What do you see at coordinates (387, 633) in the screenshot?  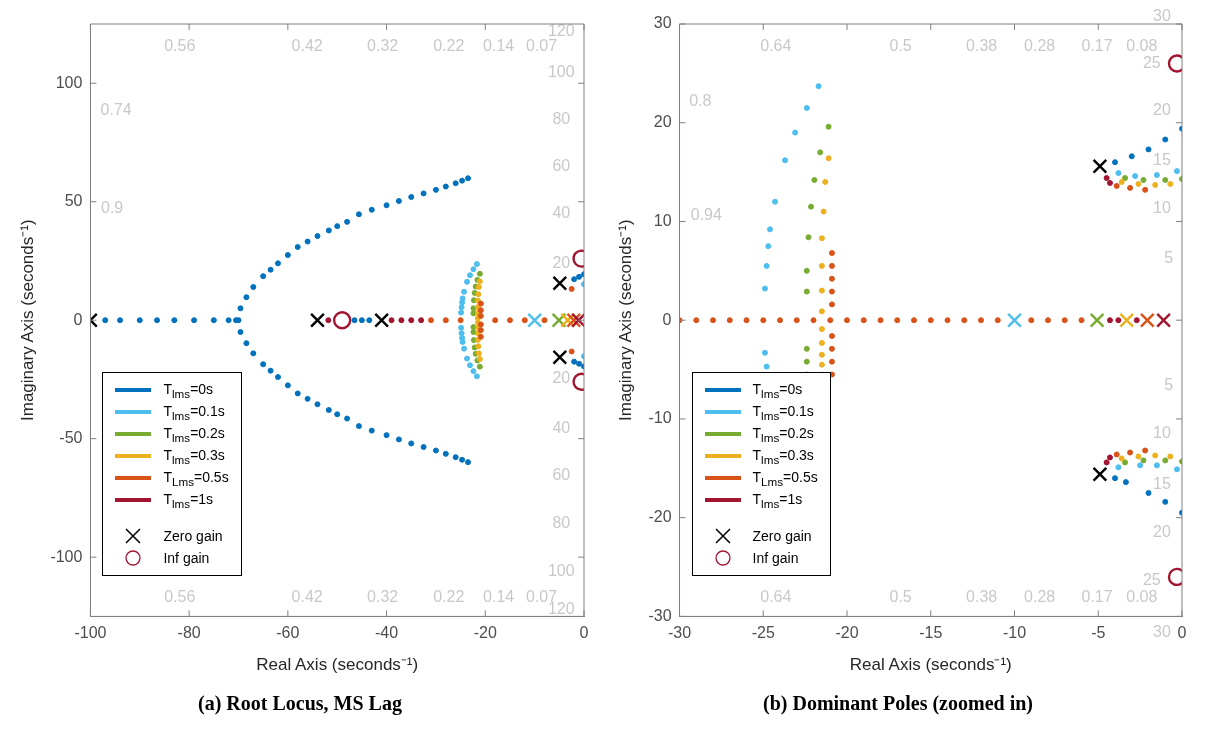 I see `x-tick-label: -40` at bounding box center [387, 633].